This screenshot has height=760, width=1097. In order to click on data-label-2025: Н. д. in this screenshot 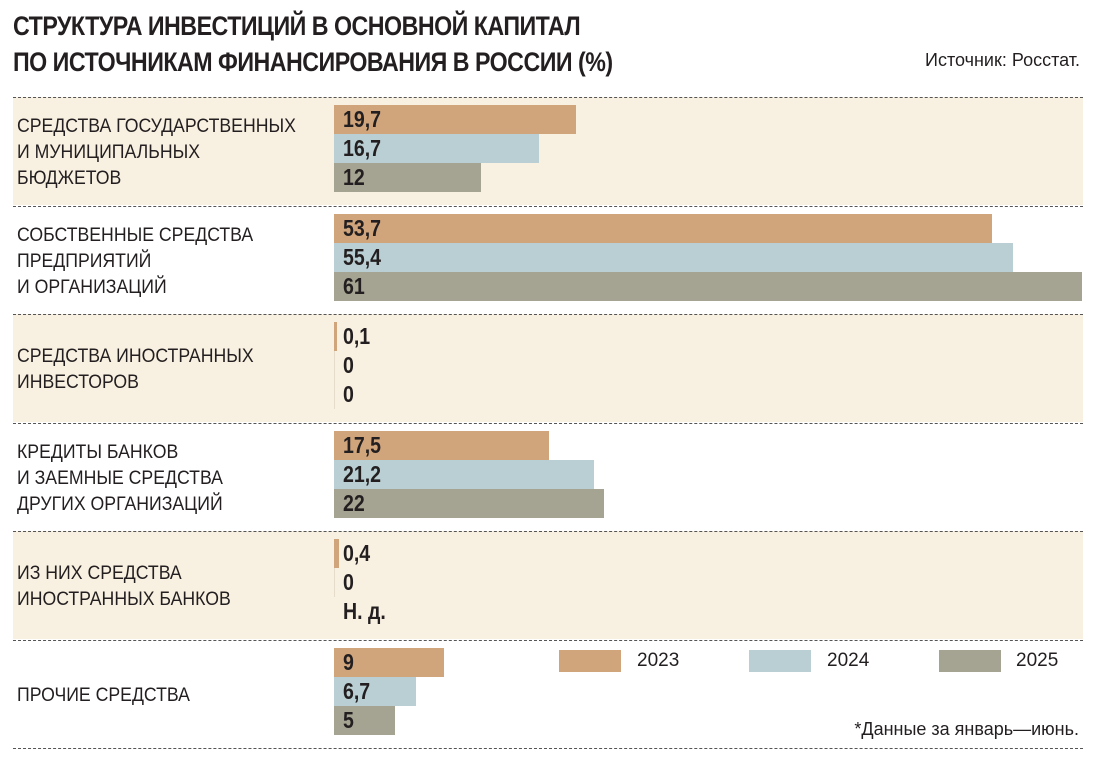, I will do `click(364, 611)`.